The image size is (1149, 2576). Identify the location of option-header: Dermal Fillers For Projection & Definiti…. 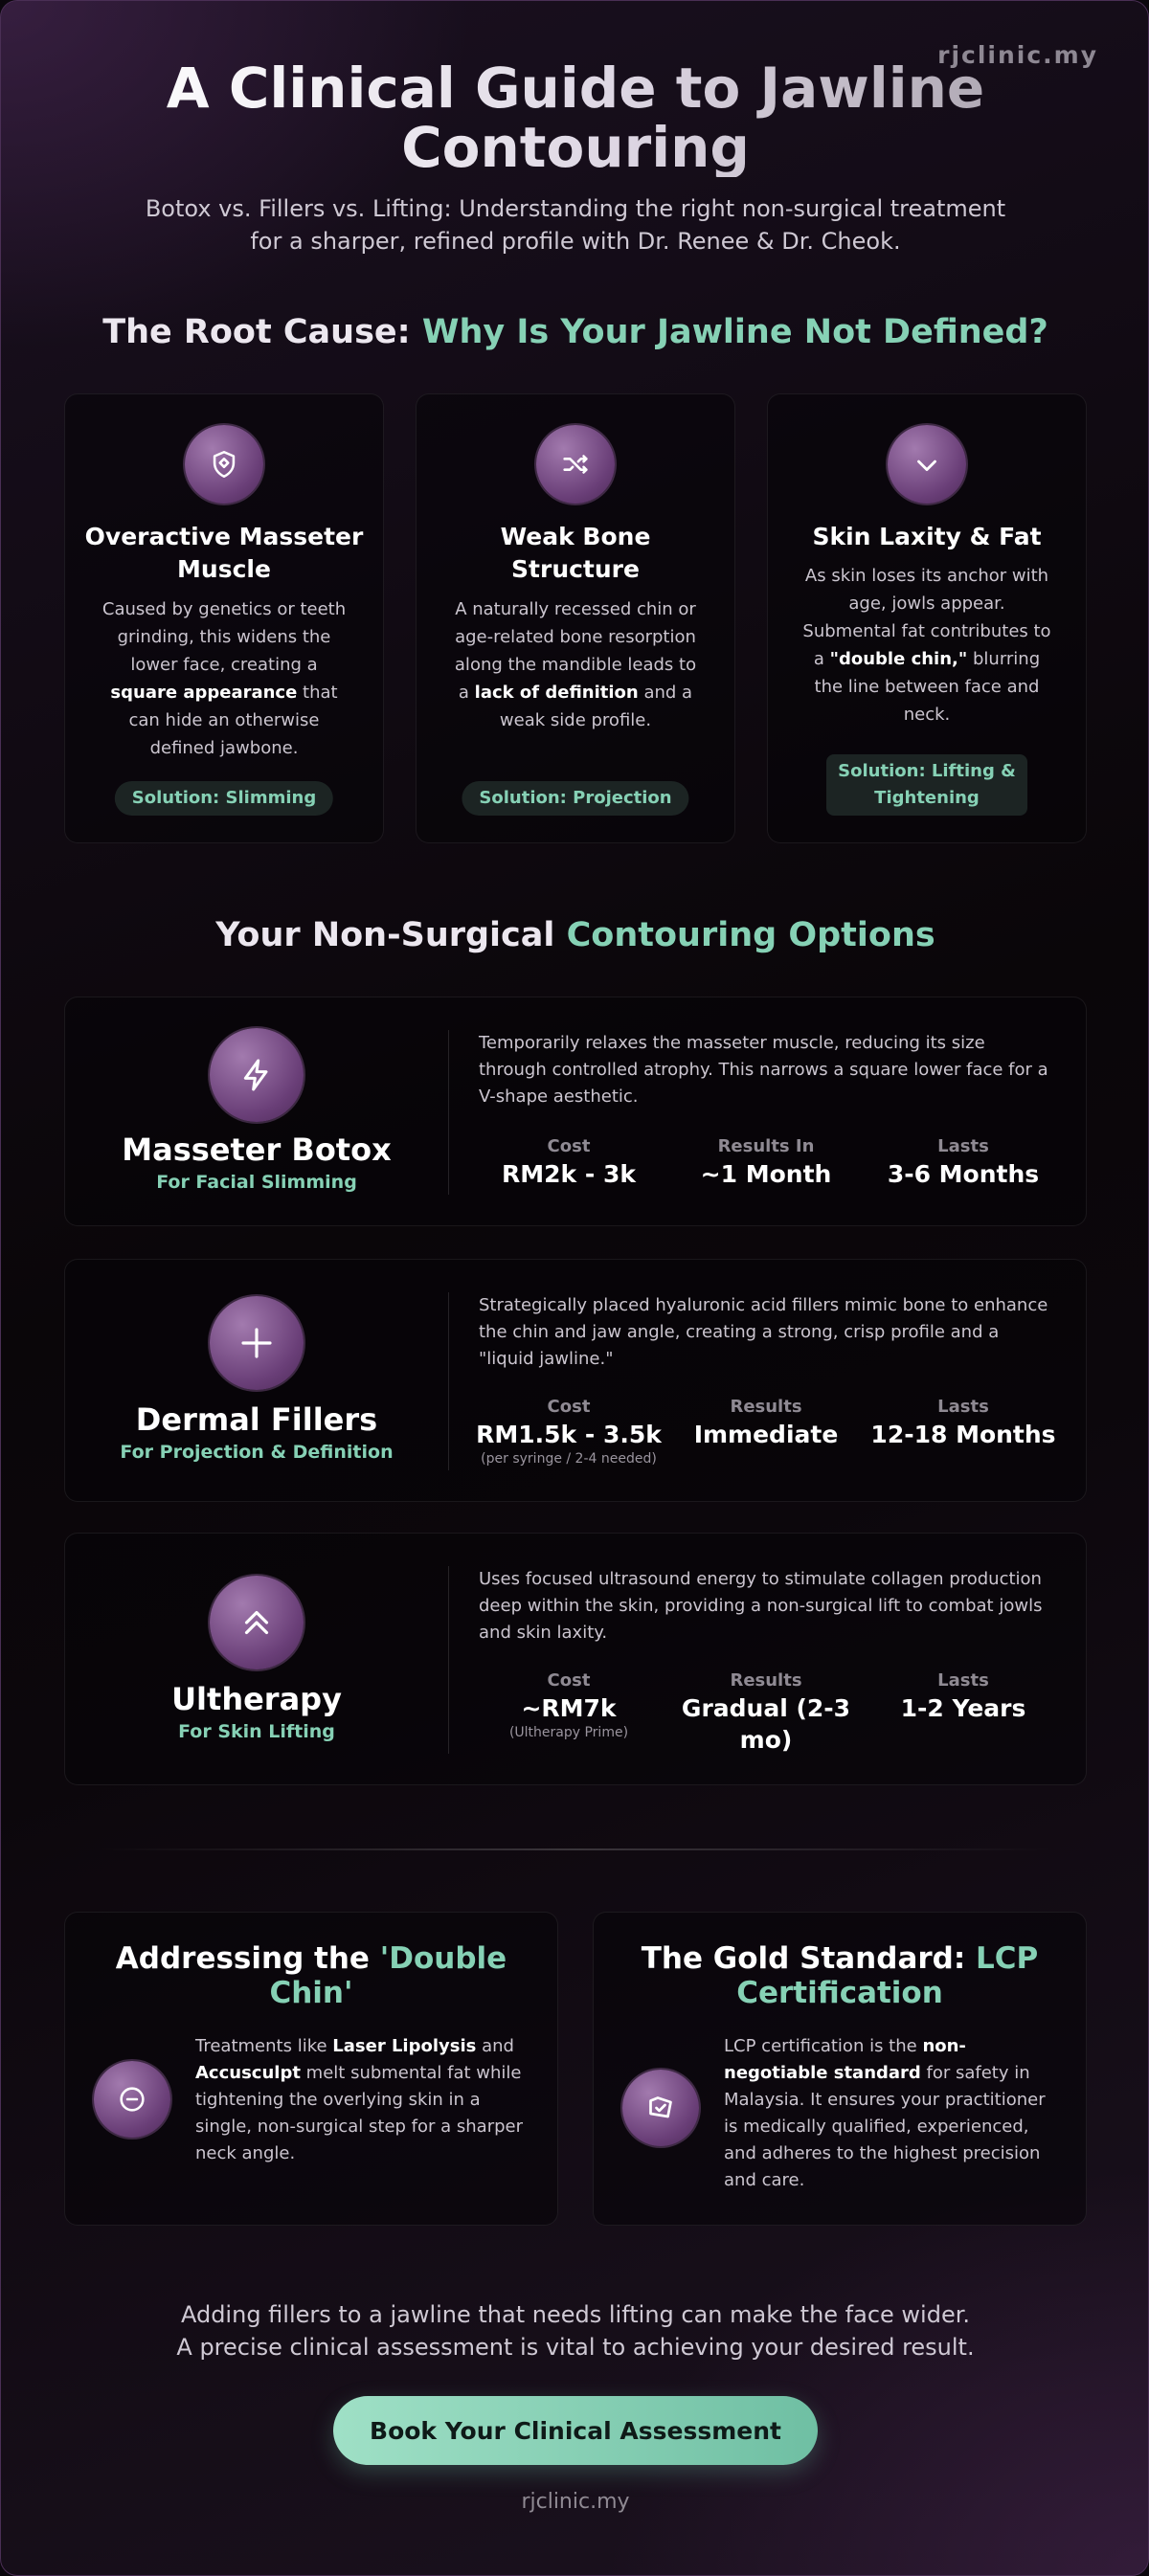
(256, 1381).